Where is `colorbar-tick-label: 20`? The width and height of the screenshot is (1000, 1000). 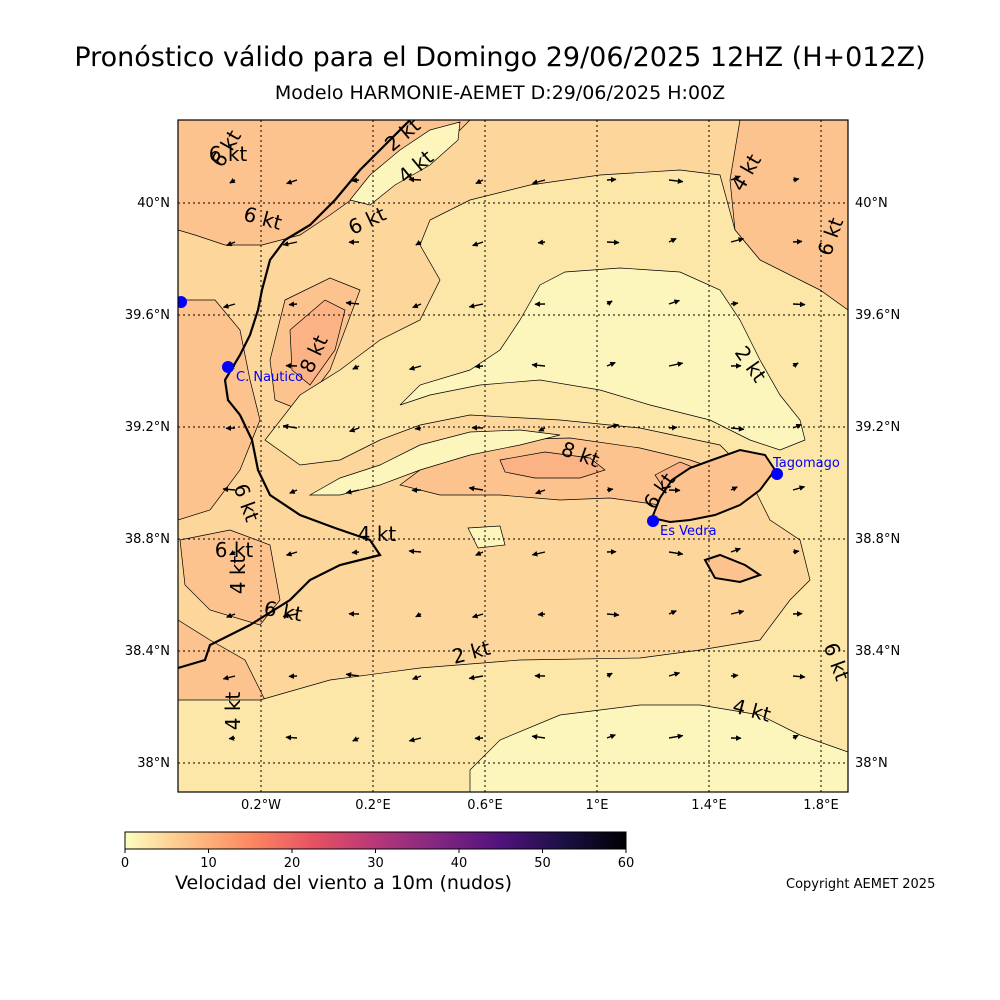
colorbar-tick-label: 20 is located at coordinates (292, 863).